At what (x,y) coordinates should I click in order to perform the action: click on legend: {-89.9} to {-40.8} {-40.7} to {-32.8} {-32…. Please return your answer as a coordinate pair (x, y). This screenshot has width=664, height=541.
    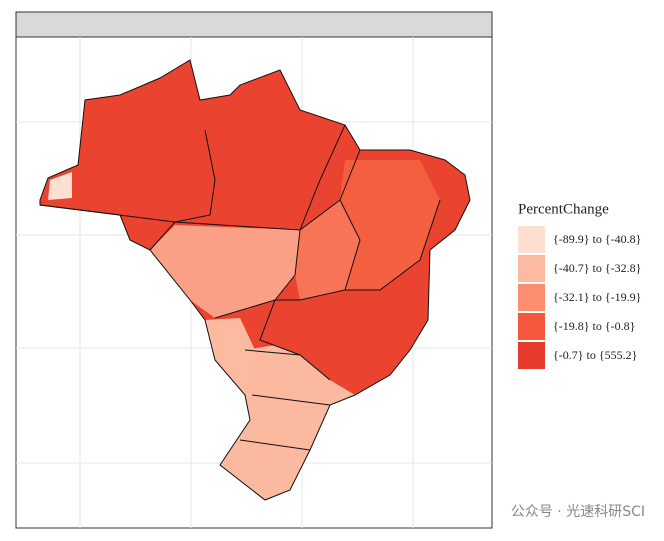
    Looking at the image, I should click on (579, 297).